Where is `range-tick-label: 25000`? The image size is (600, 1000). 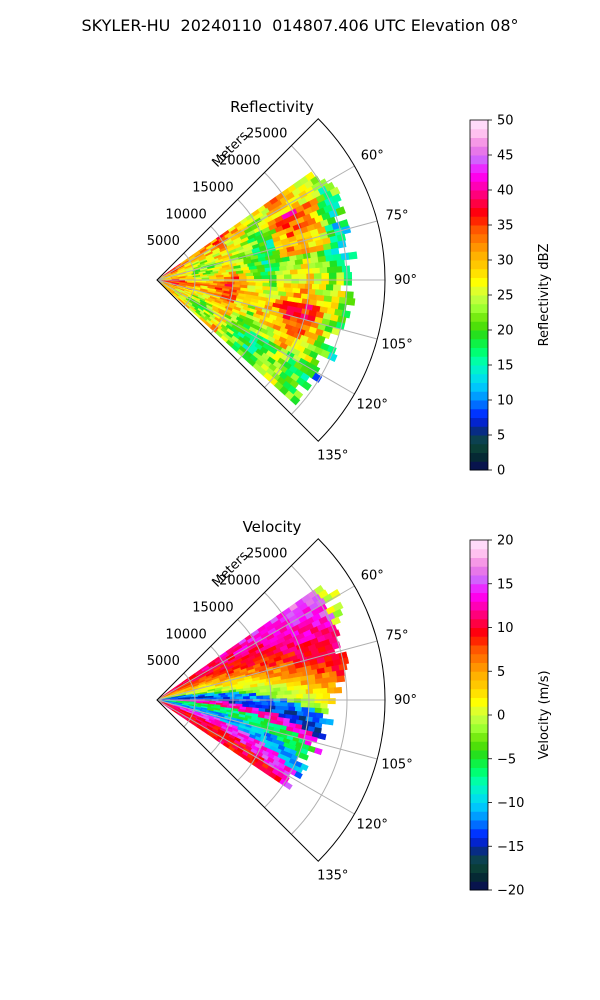
range-tick-label: 25000 is located at coordinates (266, 554).